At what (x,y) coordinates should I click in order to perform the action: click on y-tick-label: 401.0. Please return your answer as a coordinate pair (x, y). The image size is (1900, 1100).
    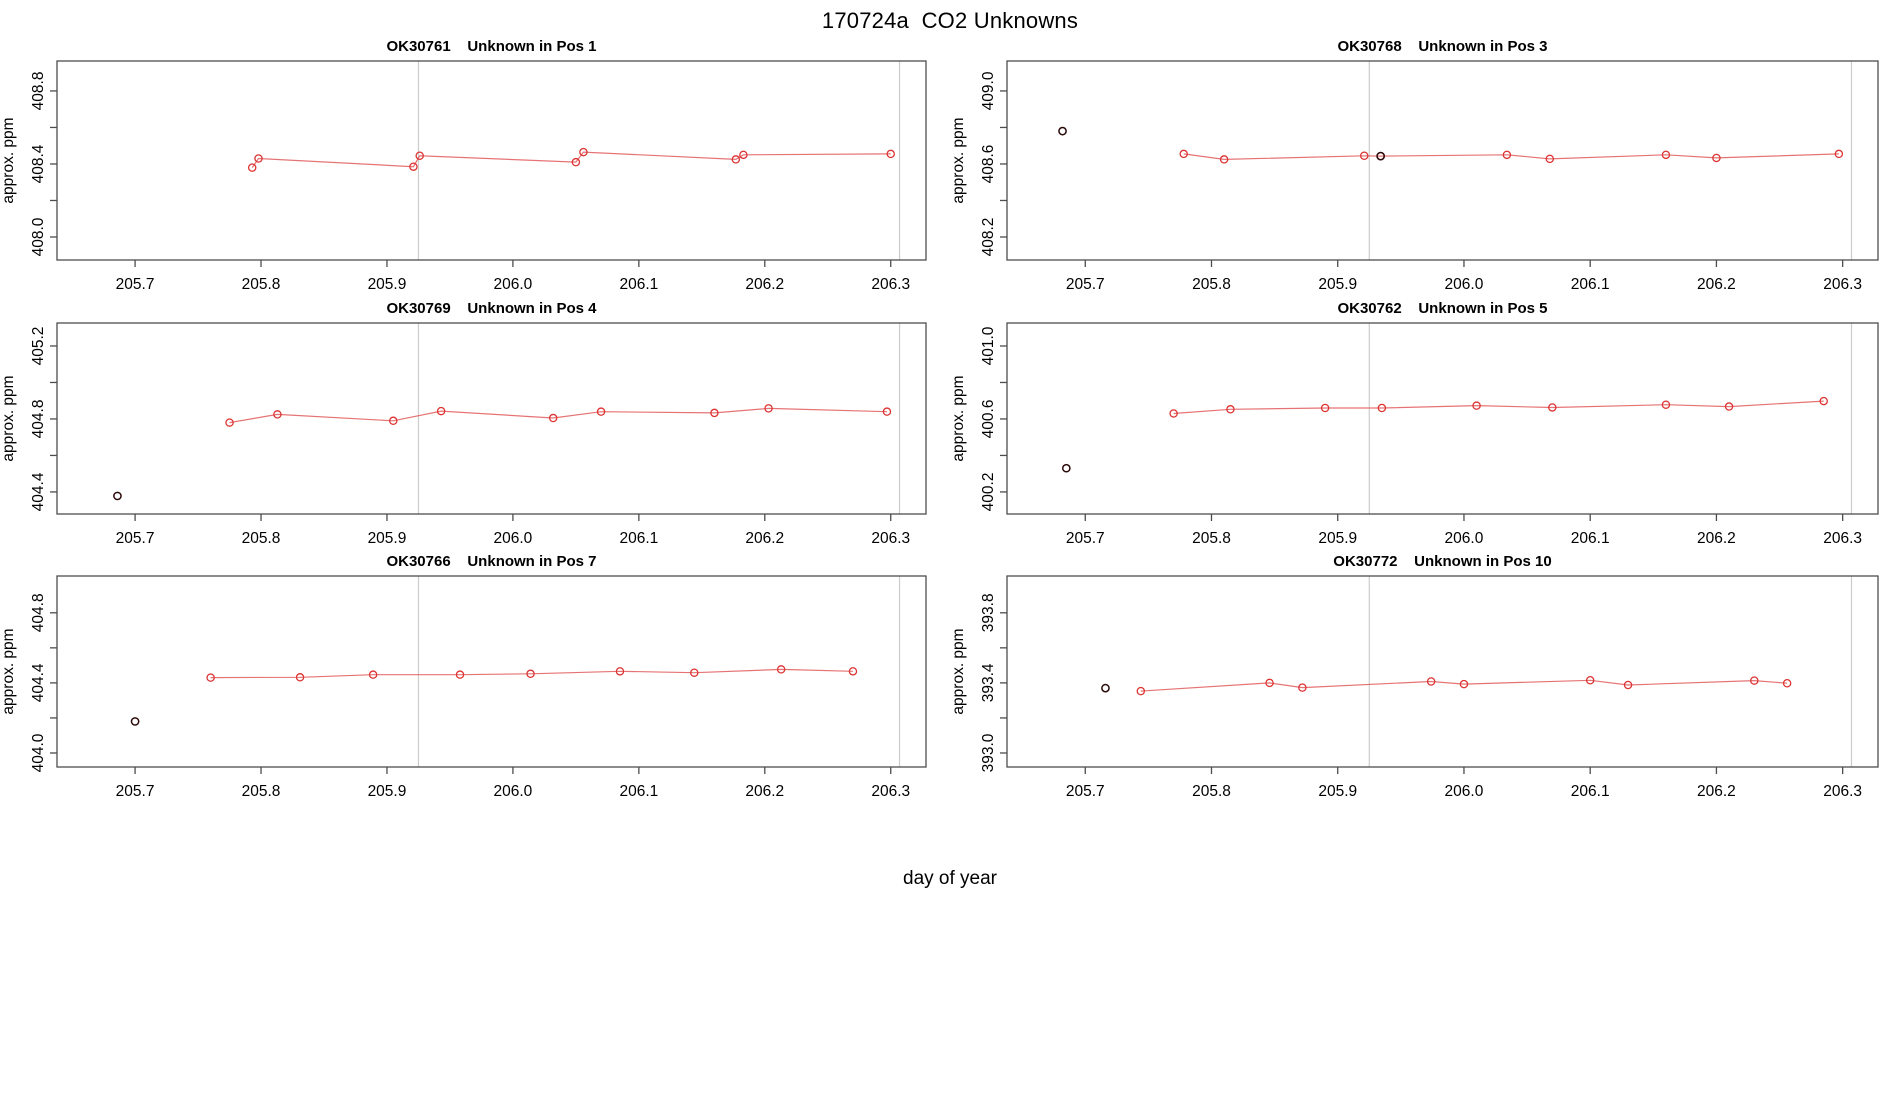
    Looking at the image, I should click on (988, 345).